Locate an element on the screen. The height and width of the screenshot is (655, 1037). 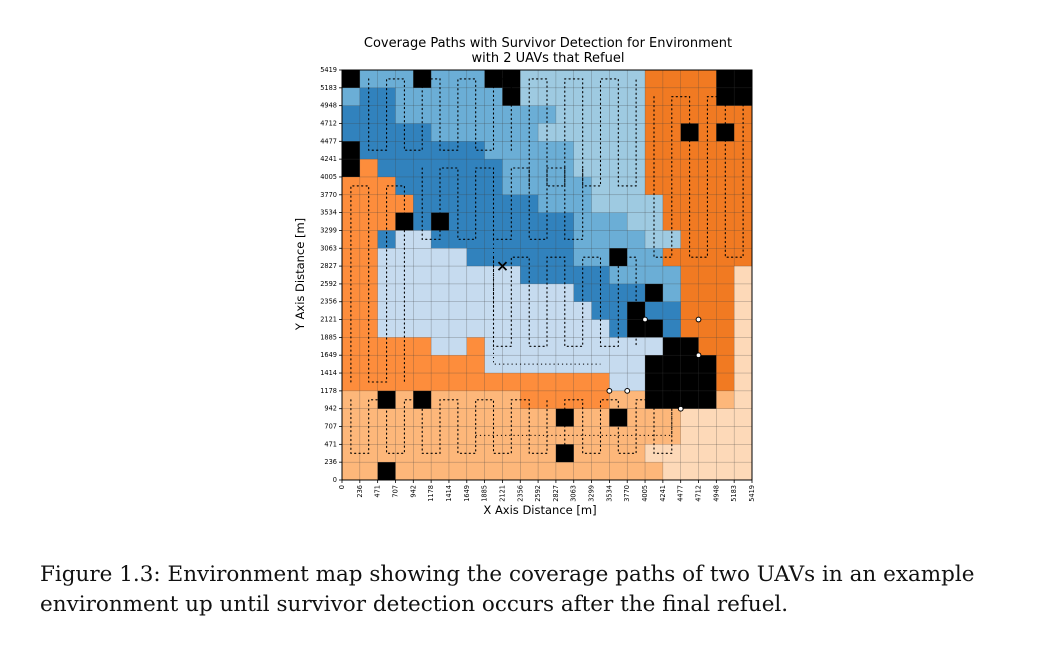
y-tick-label: 5183 is located at coordinates (328, 88).